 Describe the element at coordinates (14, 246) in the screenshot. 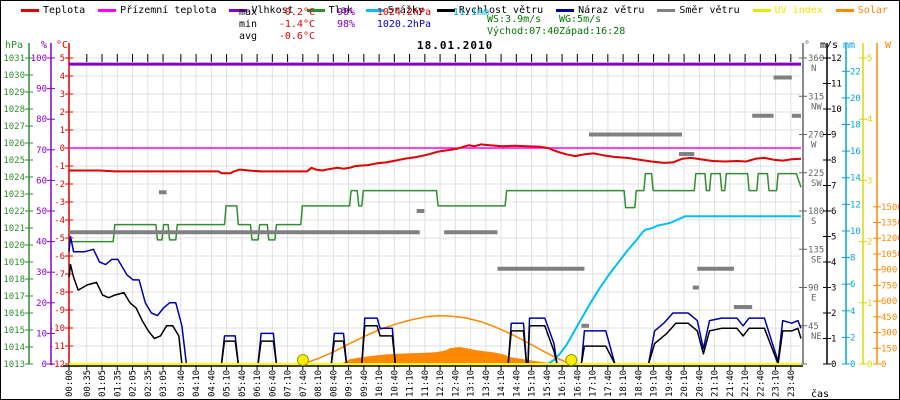

I see `axis-tick-label: 1020` at that location.